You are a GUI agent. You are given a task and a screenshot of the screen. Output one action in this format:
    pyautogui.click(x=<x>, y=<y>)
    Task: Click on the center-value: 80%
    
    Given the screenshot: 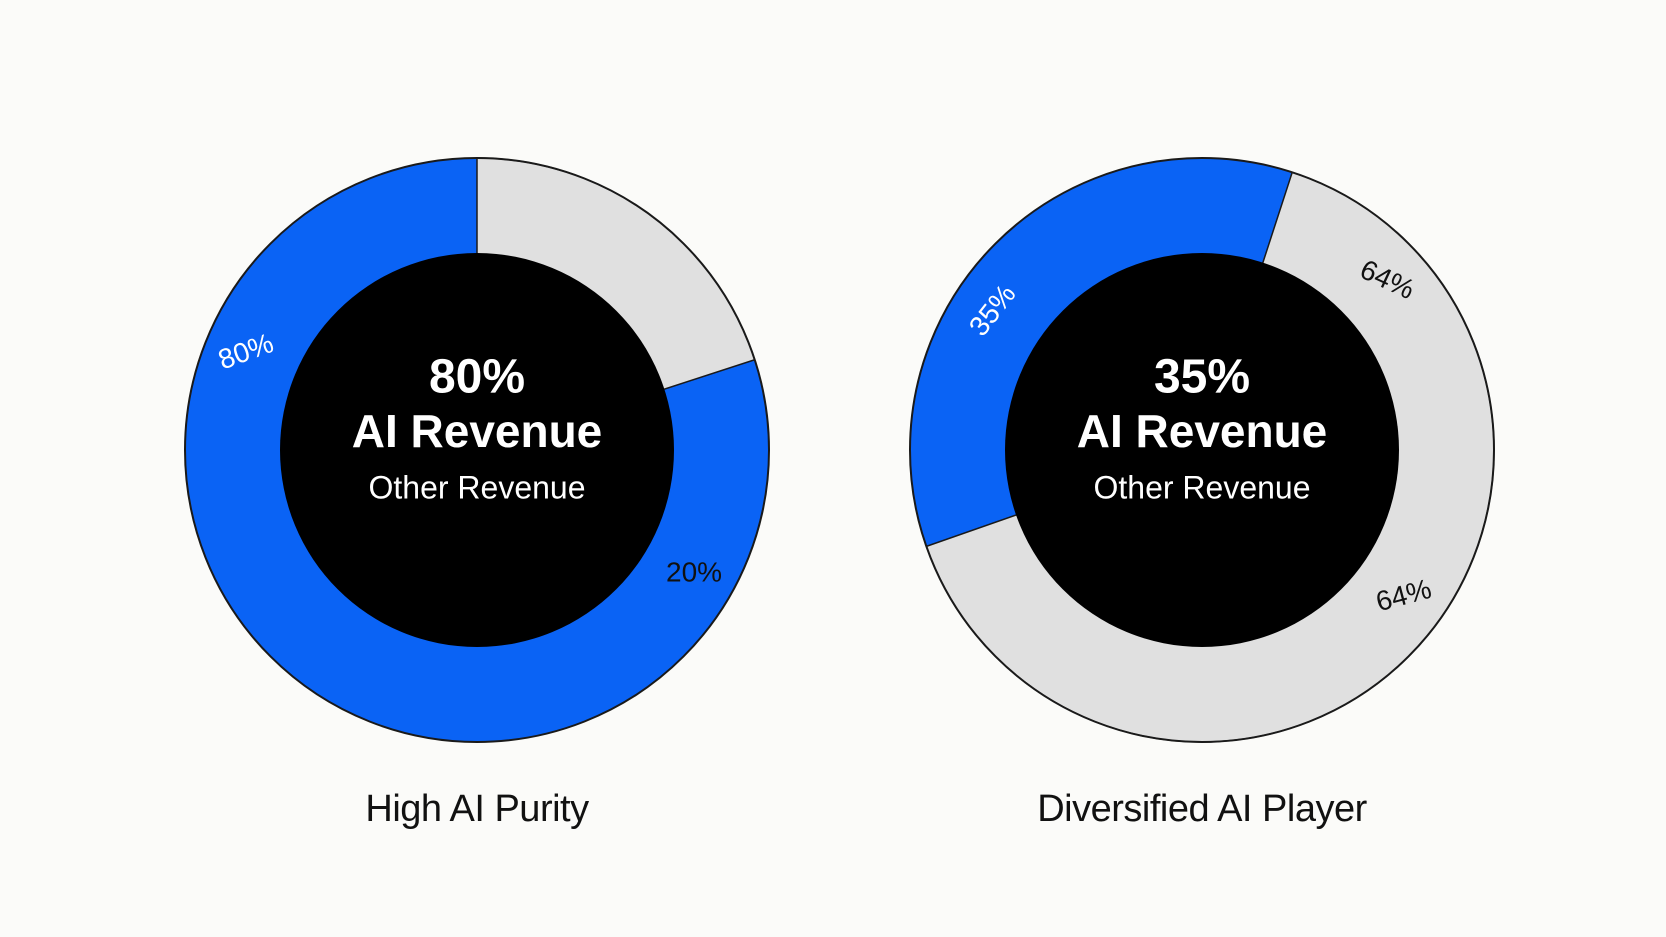 What is the action you would take?
    pyautogui.click(x=477, y=377)
    